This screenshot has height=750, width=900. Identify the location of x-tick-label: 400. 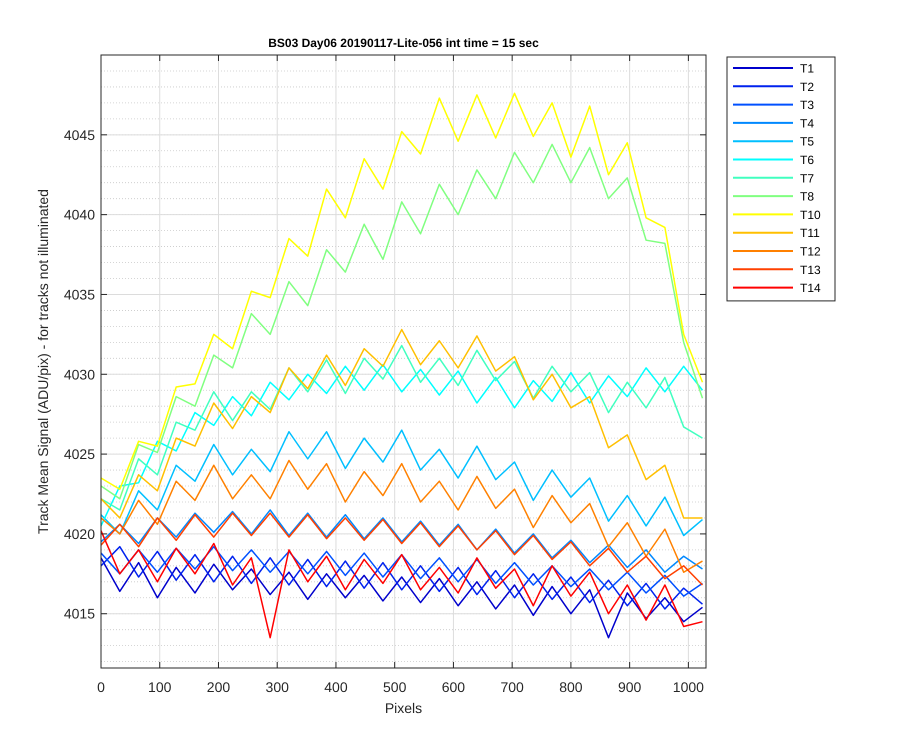
(336, 687).